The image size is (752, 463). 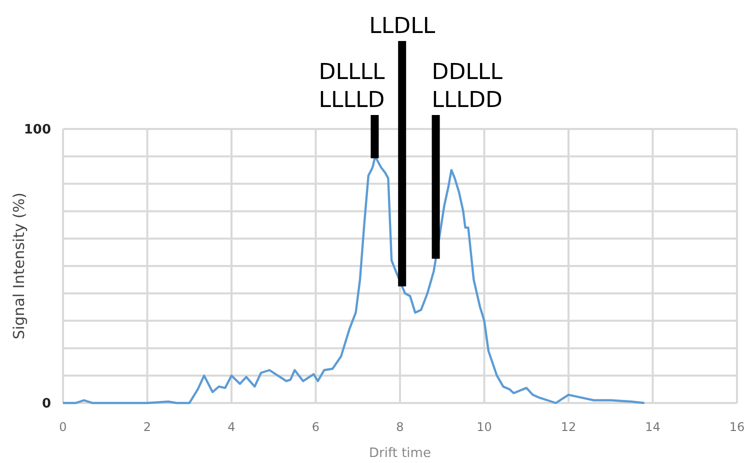 What do you see at coordinates (484, 427) in the screenshot?
I see `x-tick-label: 10` at bounding box center [484, 427].